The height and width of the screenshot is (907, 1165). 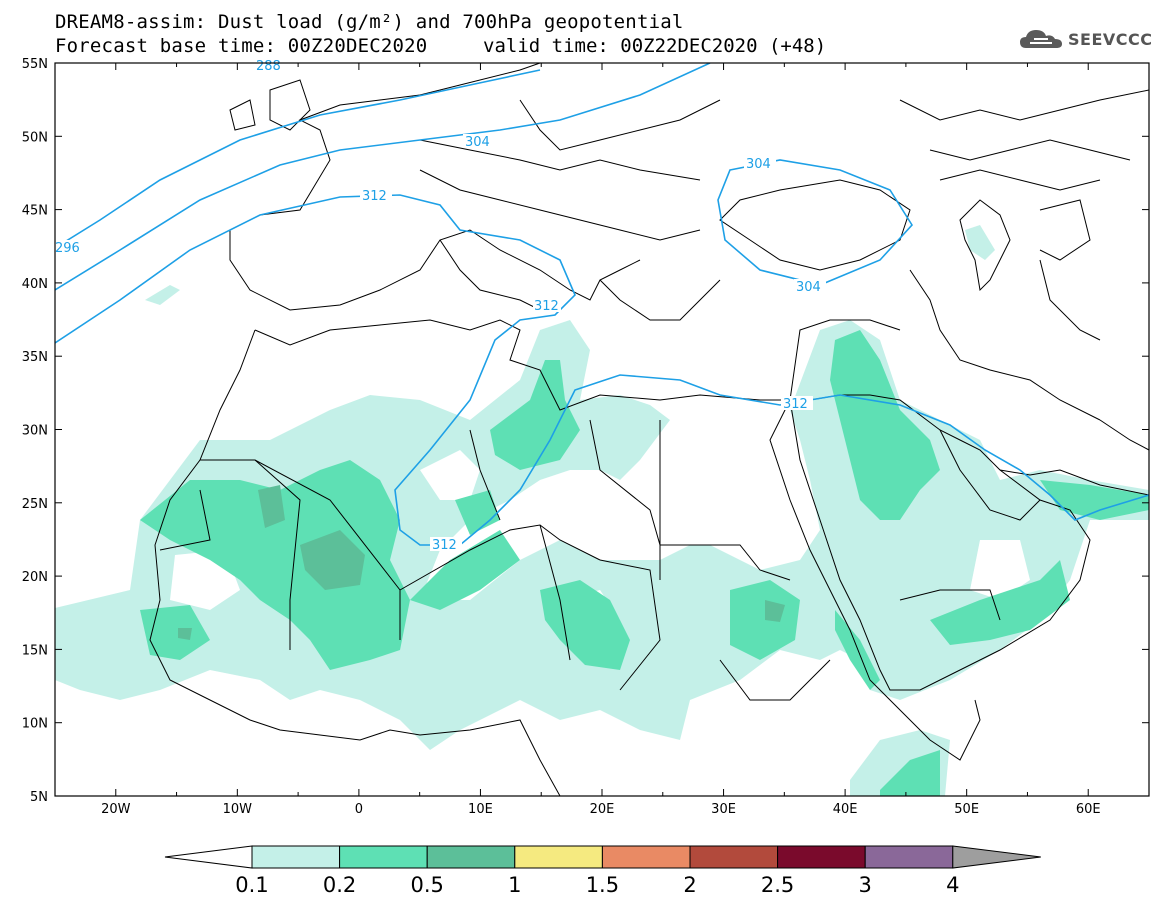 I want to click on colorbar-label: 3, so click(x=865, y=885).